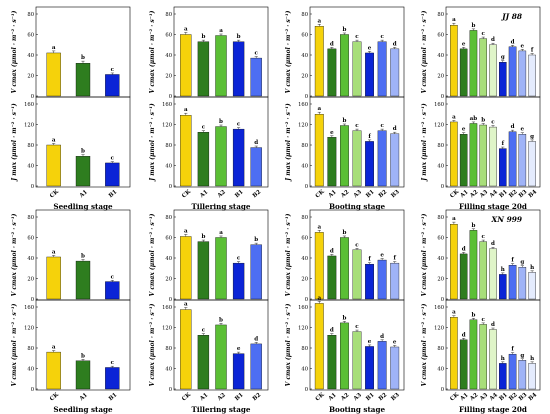  What do you see at coordinates (493, 206) in the screenshot?
I see `stage-title: Filling stage 20d` at bounding box center [493, 206].